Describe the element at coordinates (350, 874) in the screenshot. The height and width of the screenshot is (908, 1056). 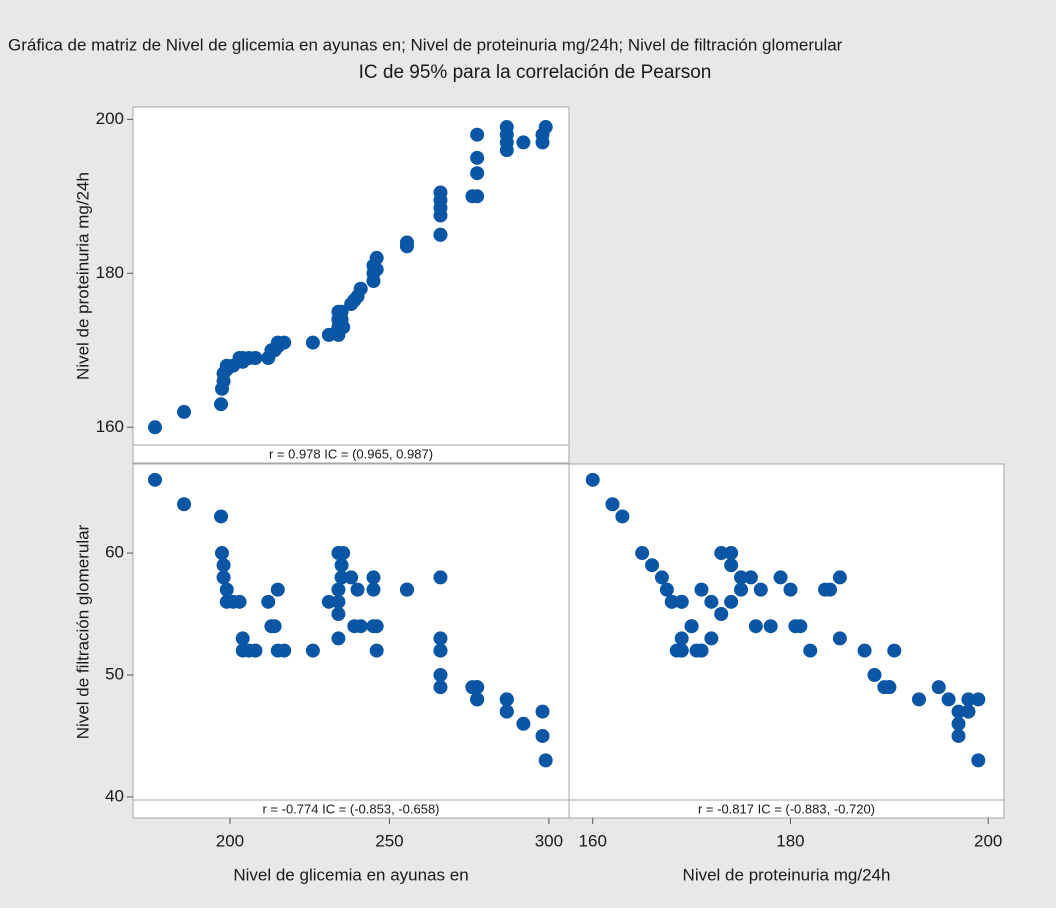
I see `x-axis-label: Nivel de glicemia en ayunas en` at that location.